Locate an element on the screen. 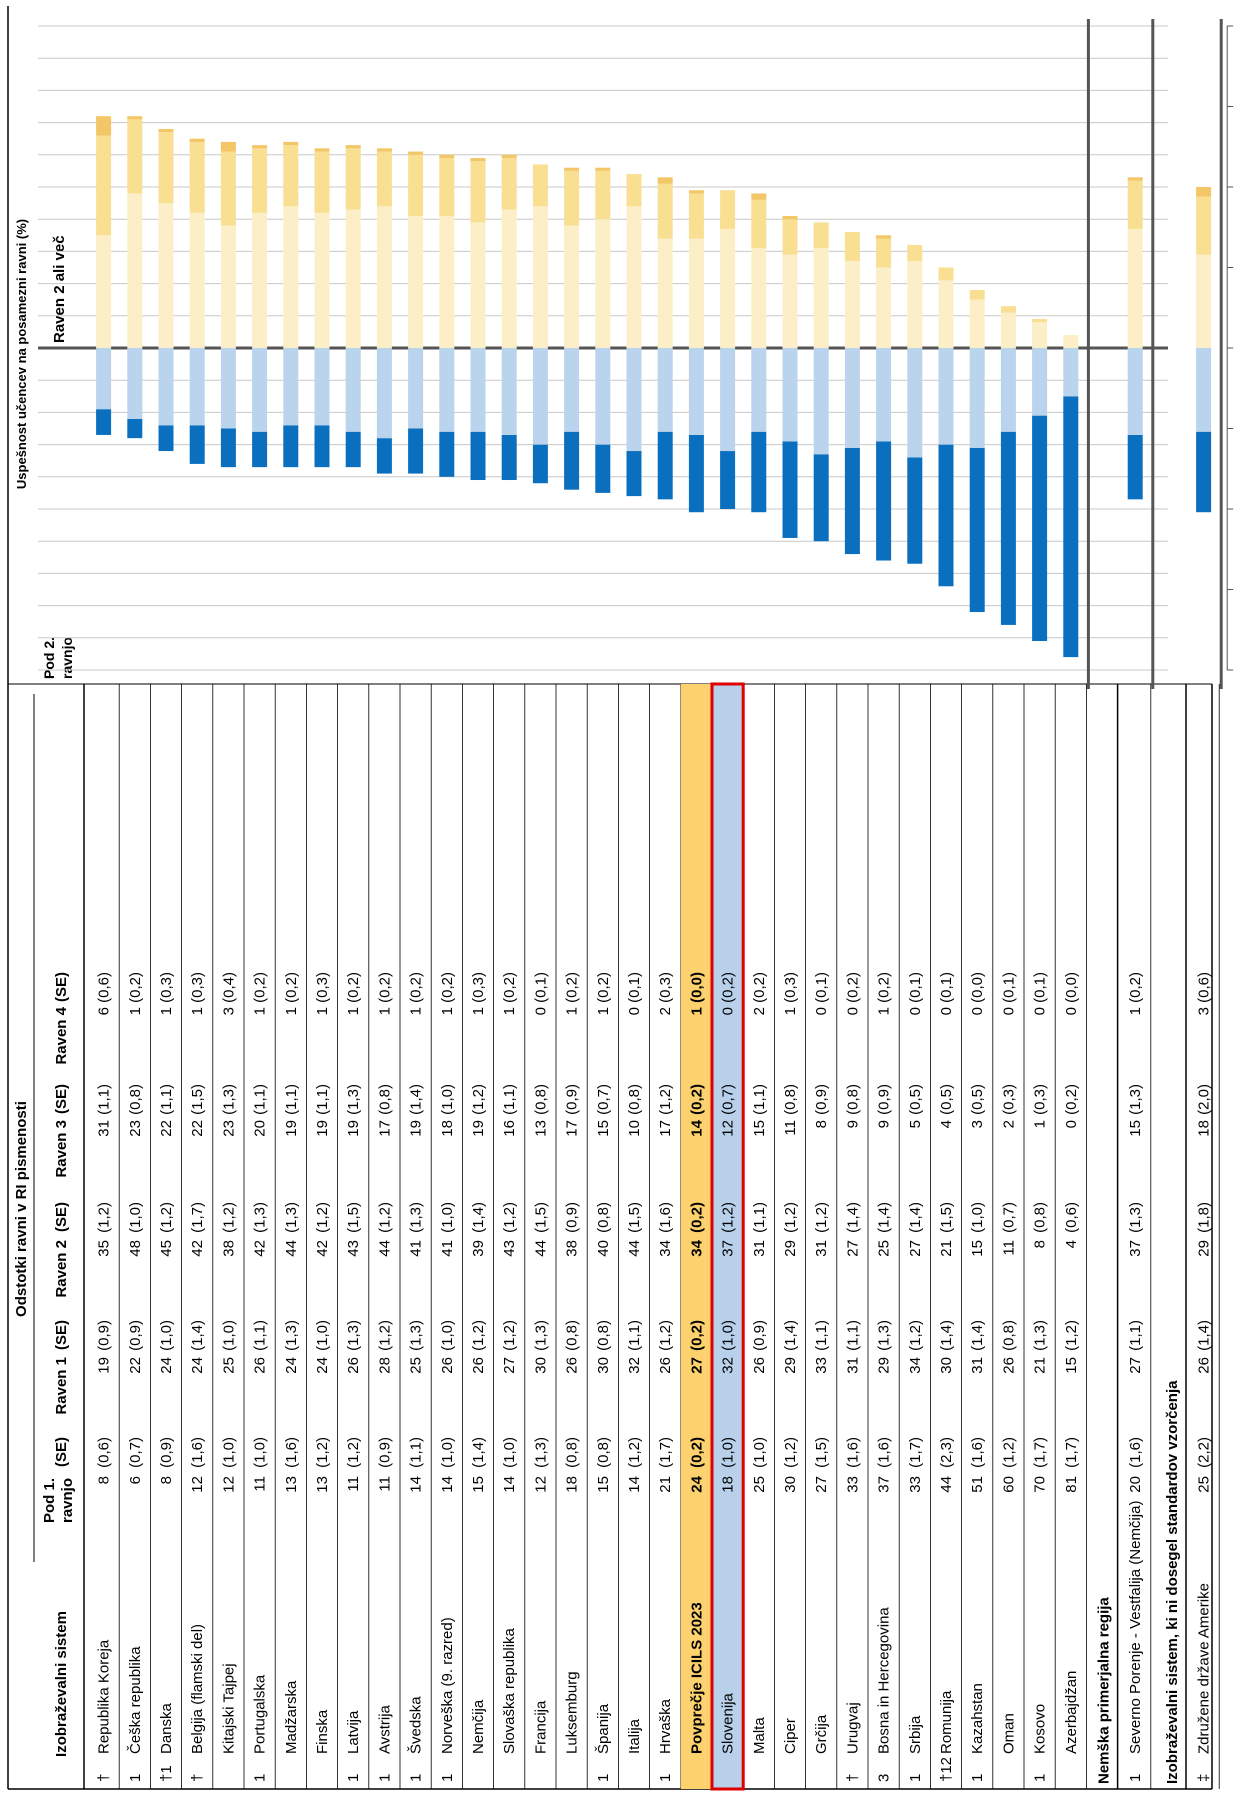 The image size is (1235, 1794). row-name: Povprečje ICILS 2023 is located at coordinates (696, 1678).